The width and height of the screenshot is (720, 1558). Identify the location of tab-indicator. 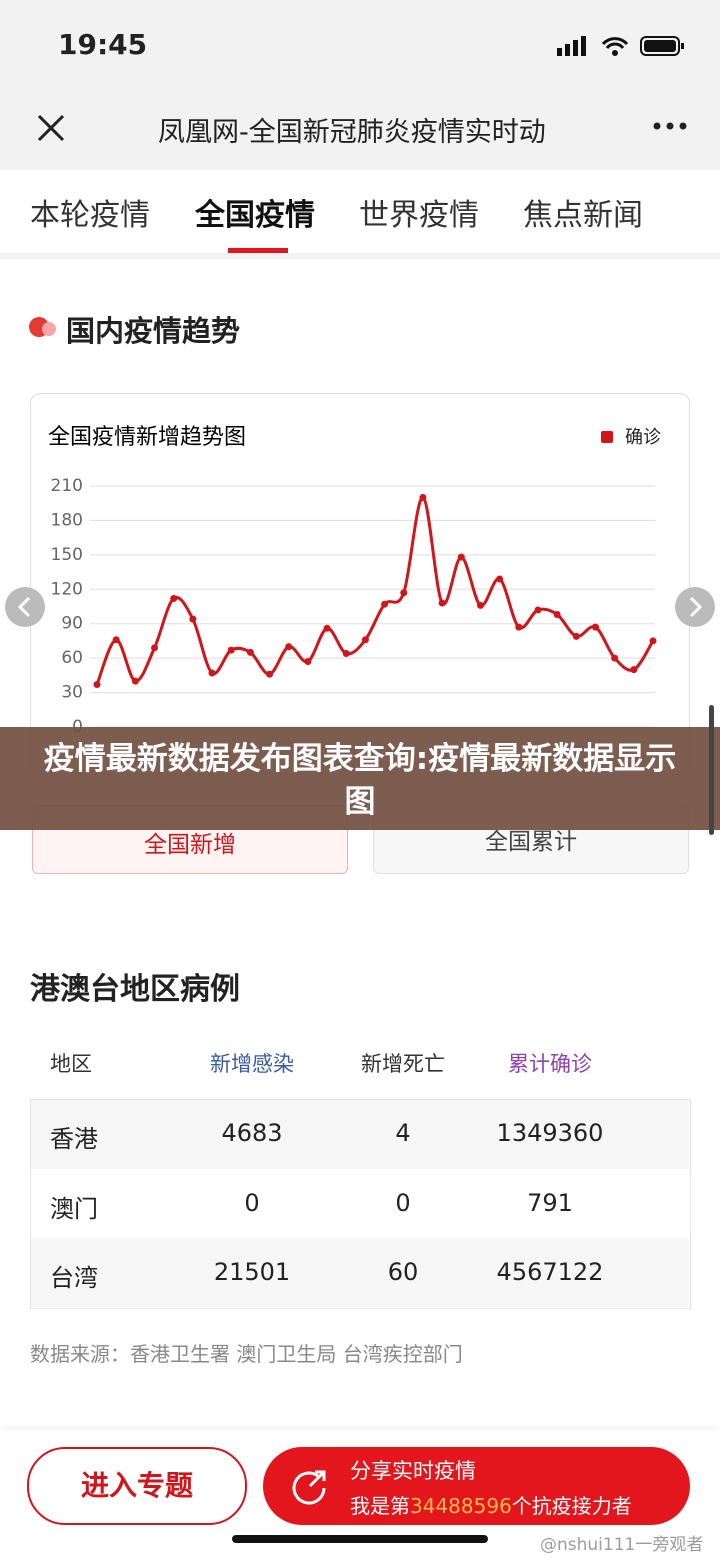
(258, 250).